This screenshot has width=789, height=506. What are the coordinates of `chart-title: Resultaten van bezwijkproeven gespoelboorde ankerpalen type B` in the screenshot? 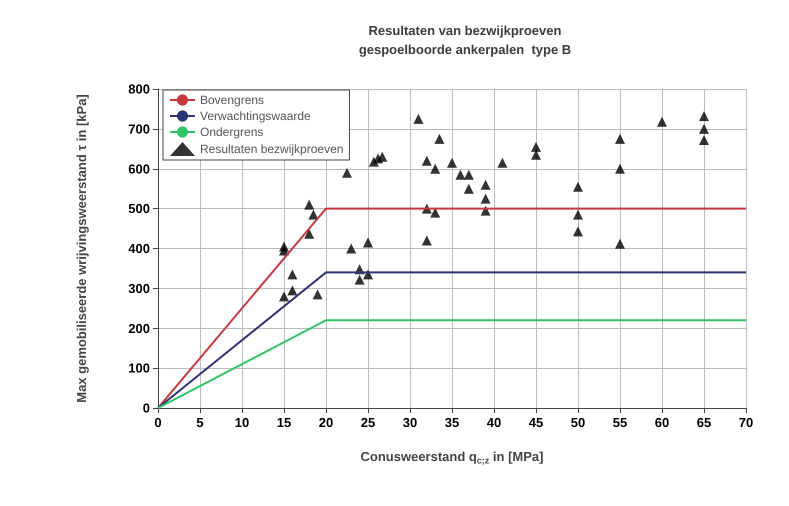 It's located at (465, 40).